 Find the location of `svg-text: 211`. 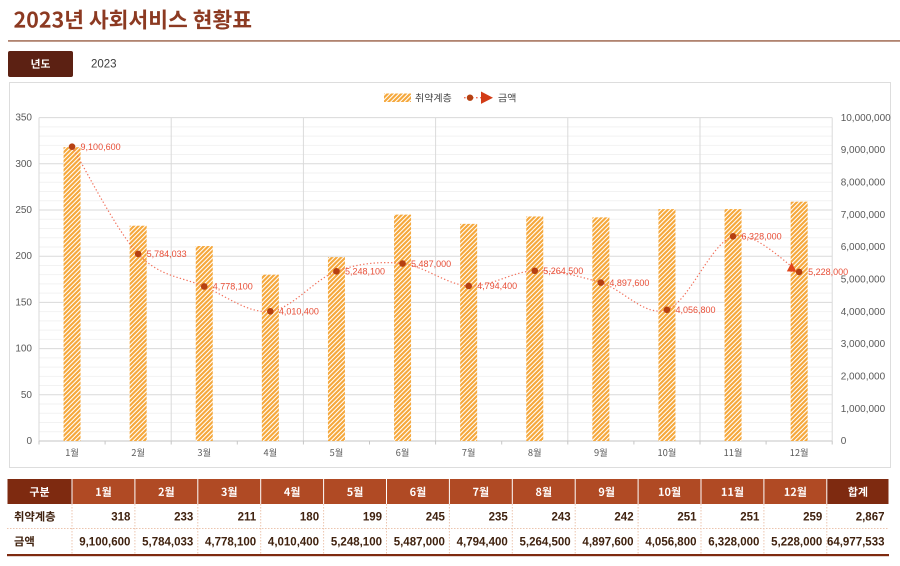

svg-text: 211 is located at coordinates (247, 518).